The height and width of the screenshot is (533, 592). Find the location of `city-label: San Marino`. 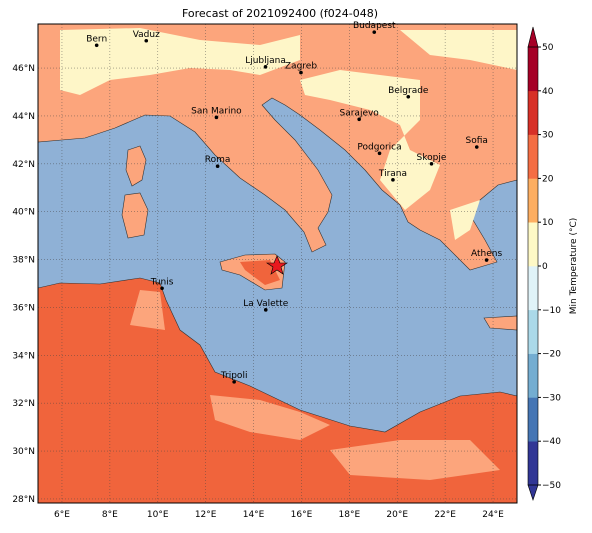

city-label: San Marino is located at coordinates (216, 111).